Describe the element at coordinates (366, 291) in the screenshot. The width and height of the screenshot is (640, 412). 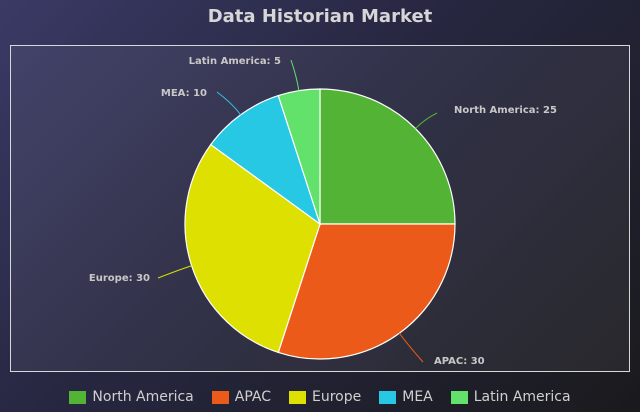
I see `pie-slice-apac` at that location.